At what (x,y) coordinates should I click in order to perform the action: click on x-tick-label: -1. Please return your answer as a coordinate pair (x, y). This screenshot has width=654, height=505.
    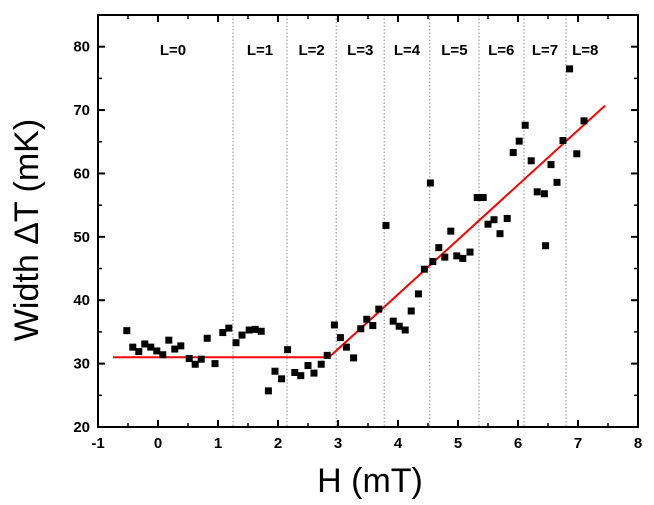
    Looking at the image, I should click on (97, 443).